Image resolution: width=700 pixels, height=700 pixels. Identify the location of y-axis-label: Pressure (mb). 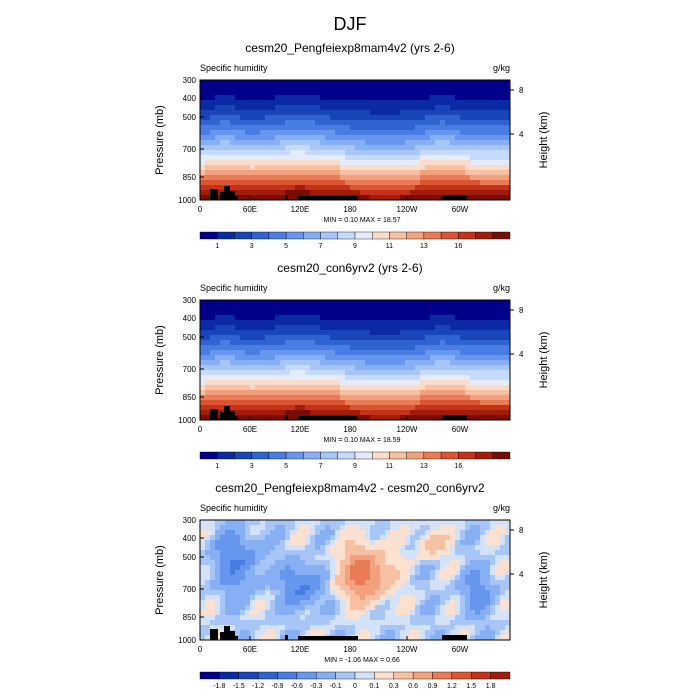
(160, 580).